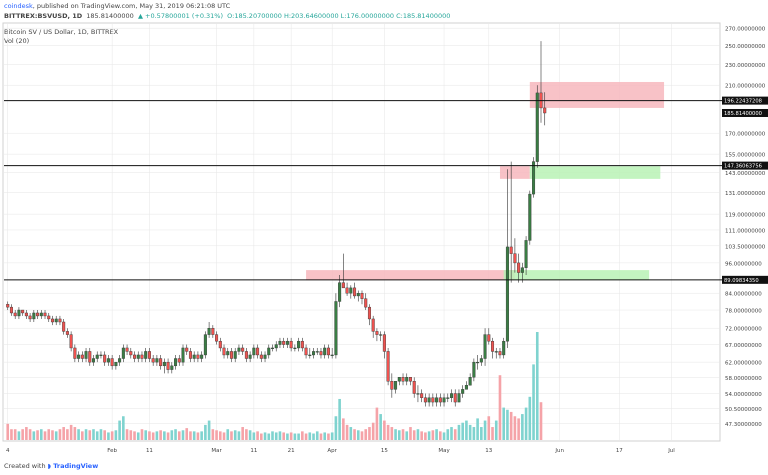  I want to click on last-price-text: 185.81400000, so click(110, 16).